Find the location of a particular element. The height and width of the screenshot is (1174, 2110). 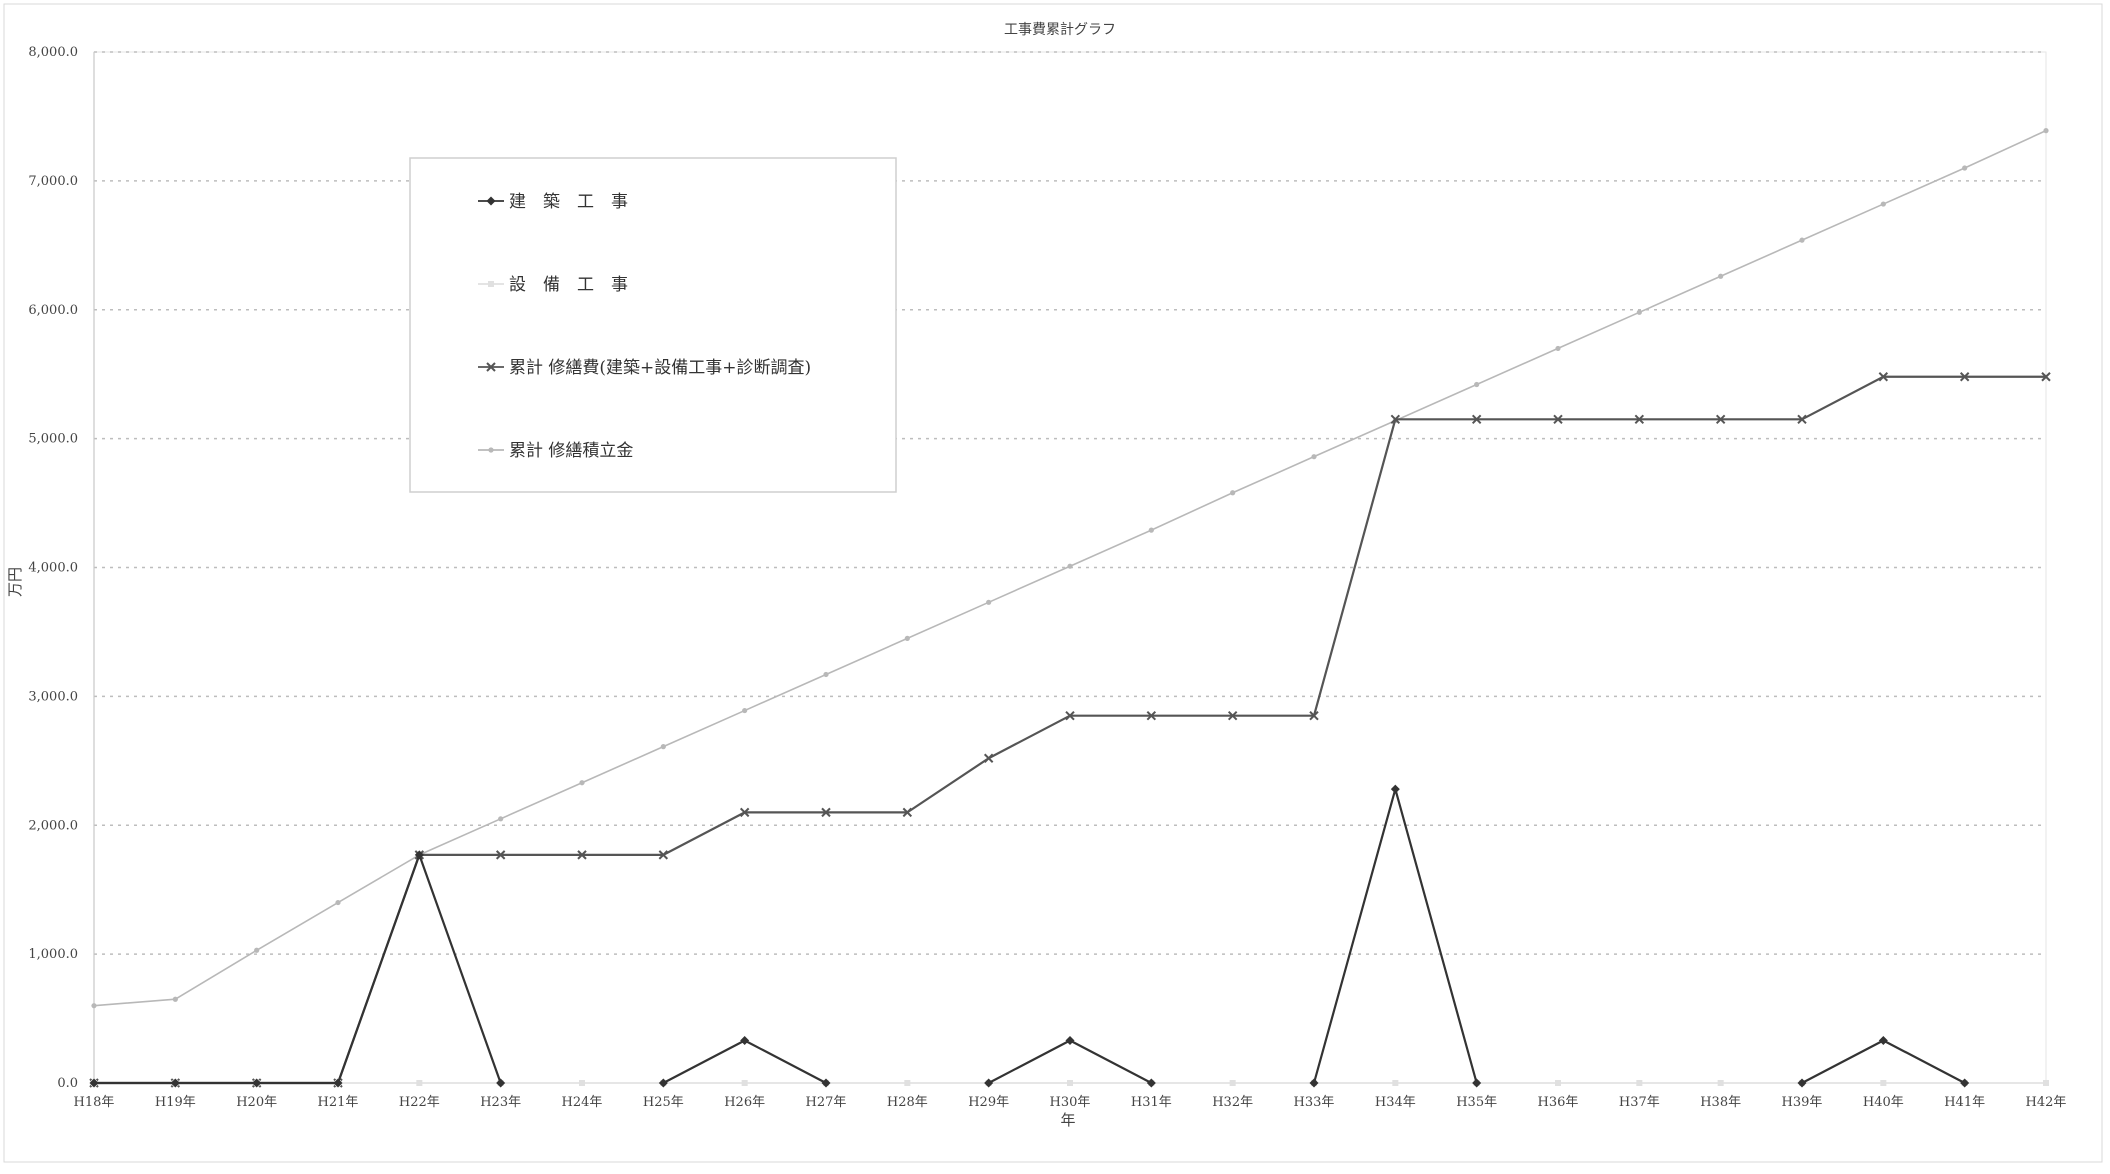

x-tick-label: H33年 is located at coordinates (1314, 1102).